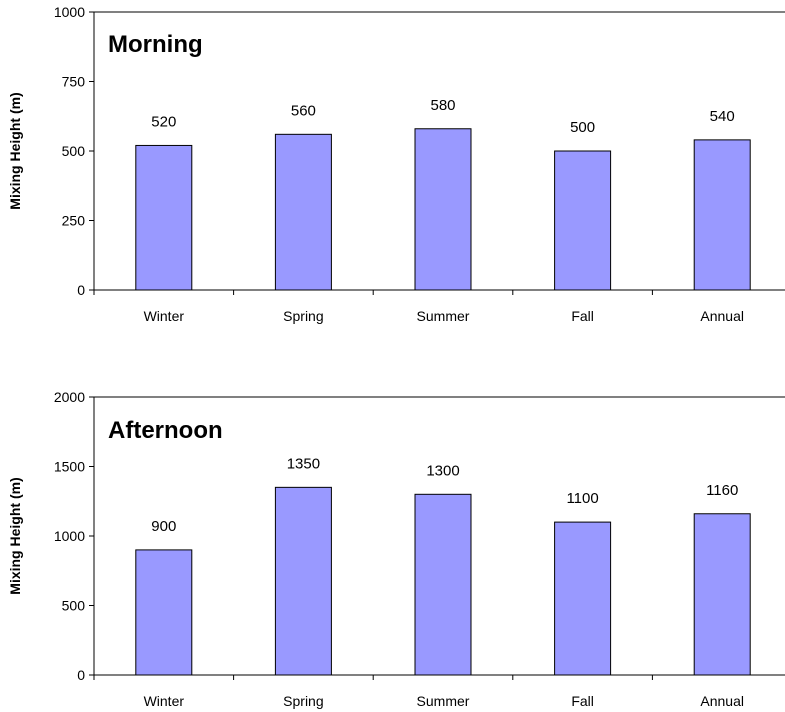 The height and width of the screenshot is (712, 785). What do you see at coordinates (69, 536) in the screenshot?
I see `y-tick-label-afternoon: 1000` at bounding box center [69, 536].